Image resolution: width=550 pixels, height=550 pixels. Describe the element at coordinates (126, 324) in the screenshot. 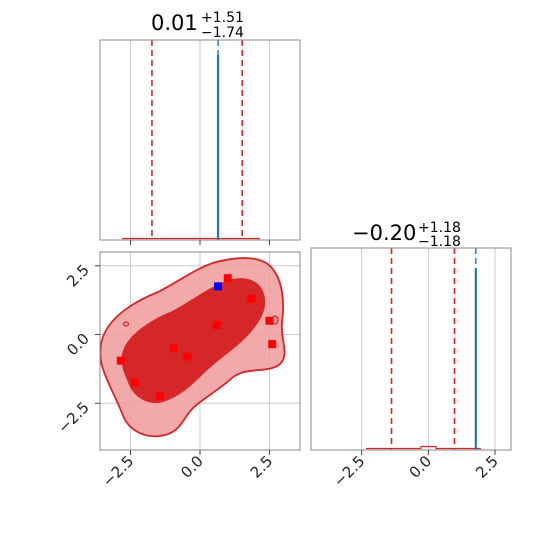

I see `joint-contour-island` at that location.